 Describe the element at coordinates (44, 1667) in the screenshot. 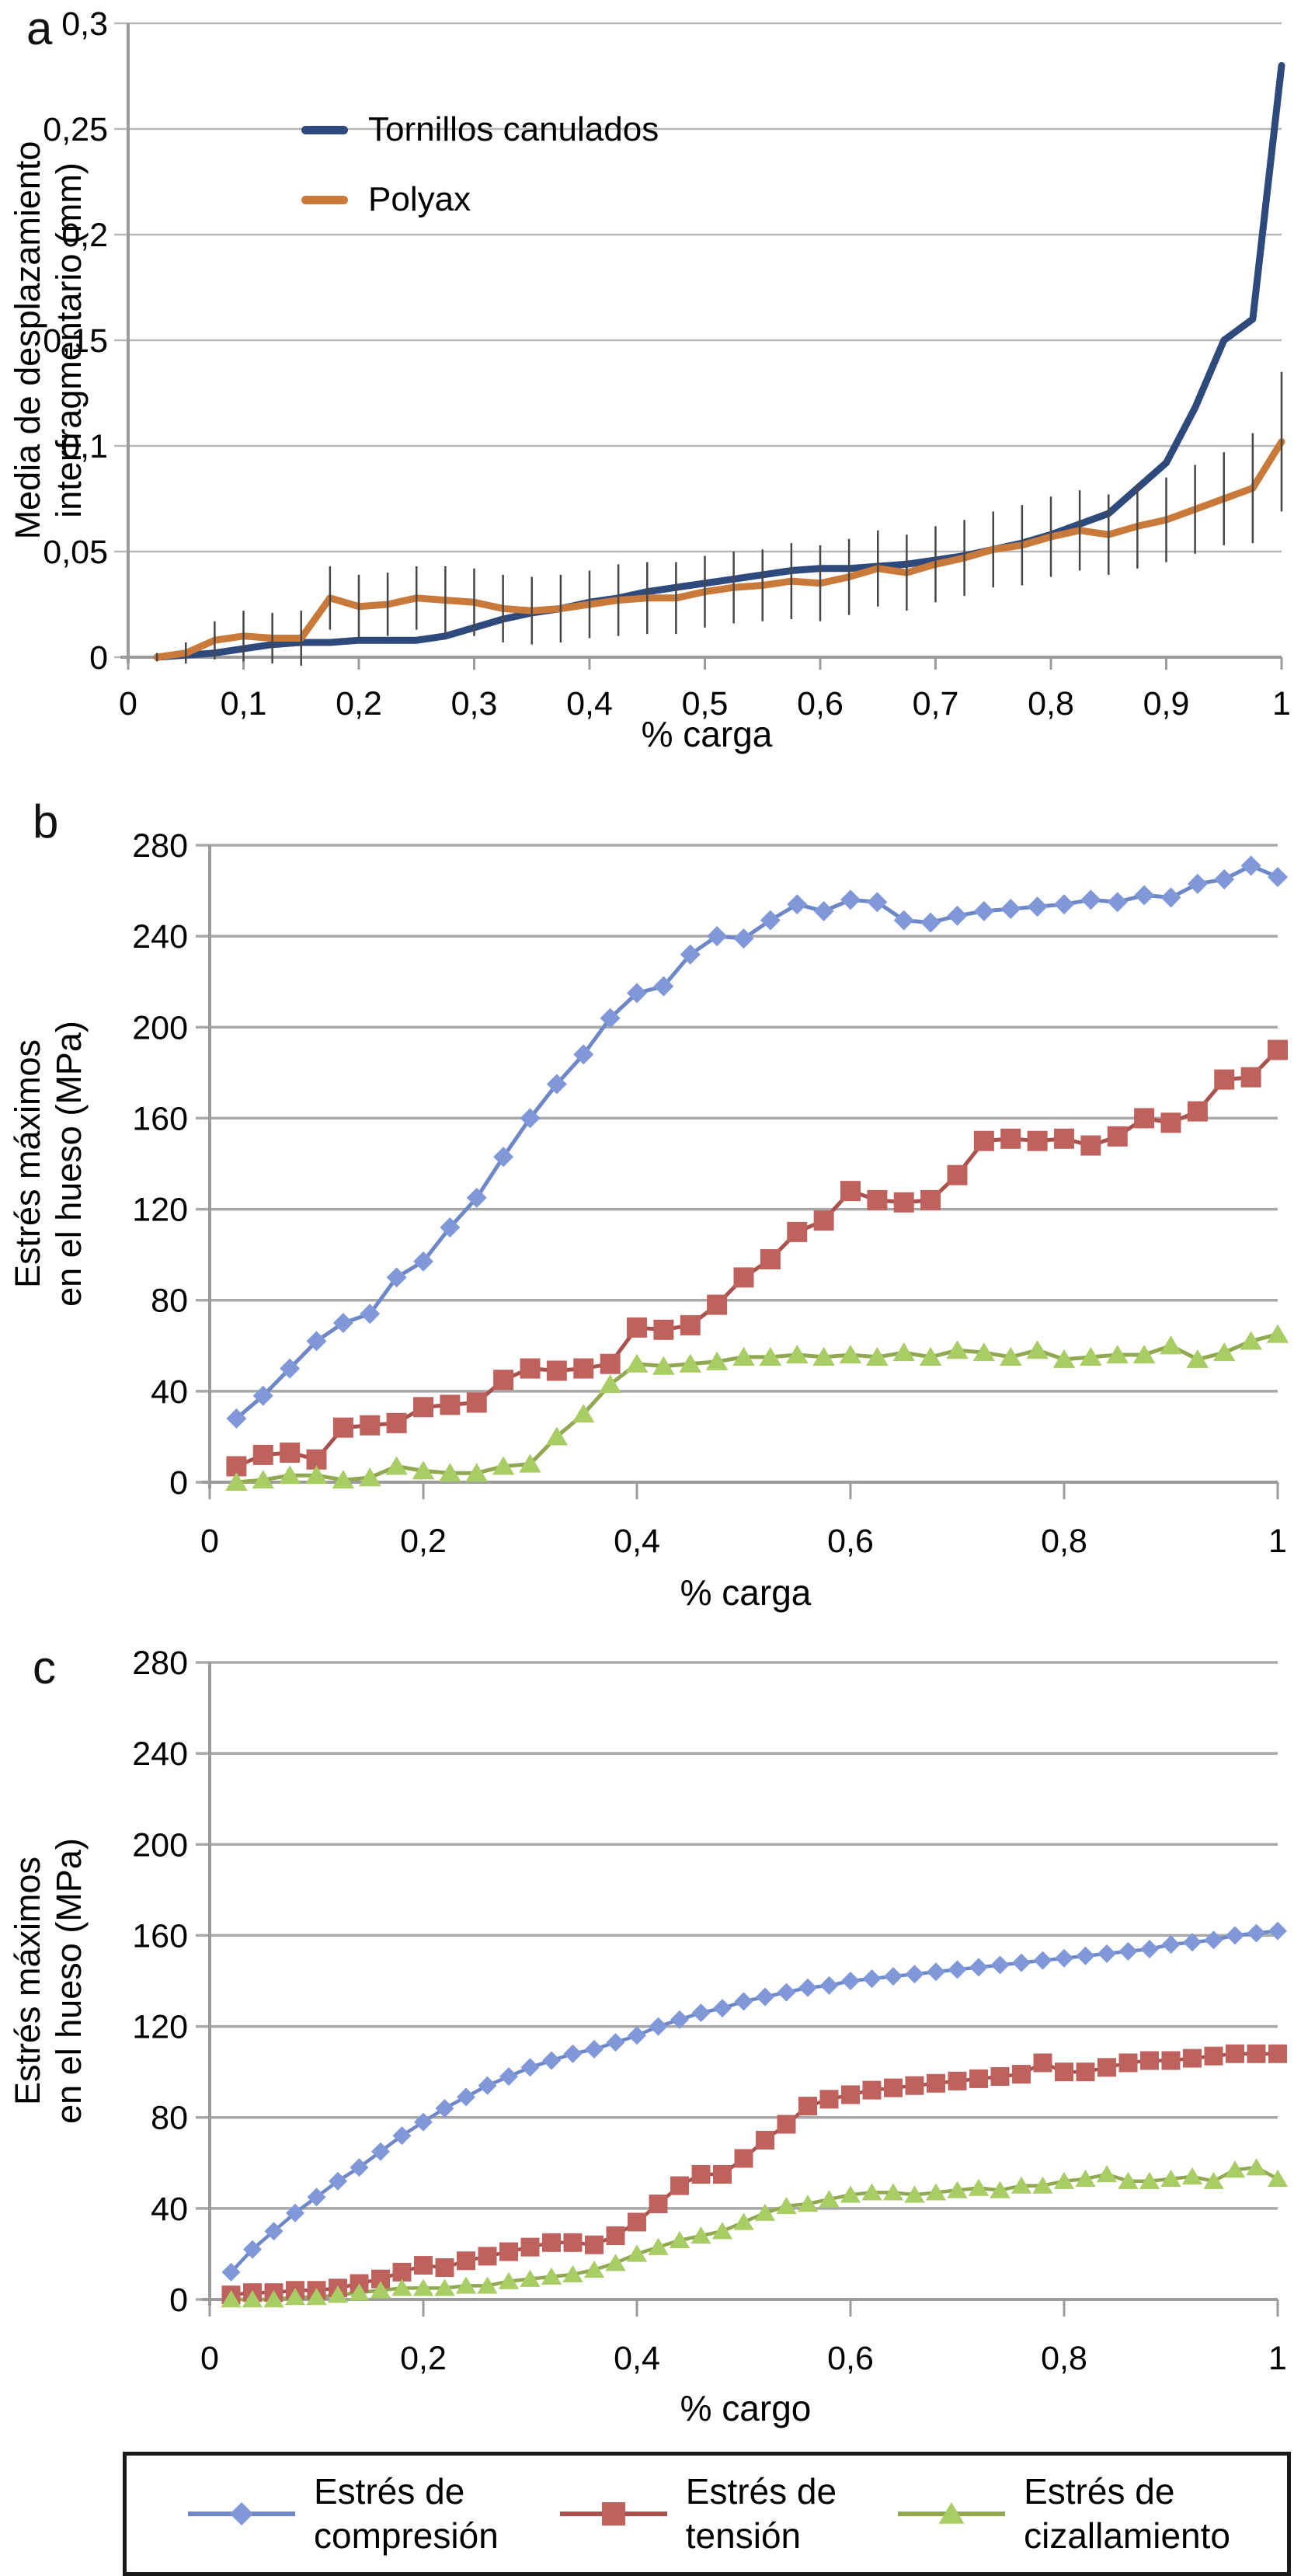

I see `panel-letter-c: c` at that location.